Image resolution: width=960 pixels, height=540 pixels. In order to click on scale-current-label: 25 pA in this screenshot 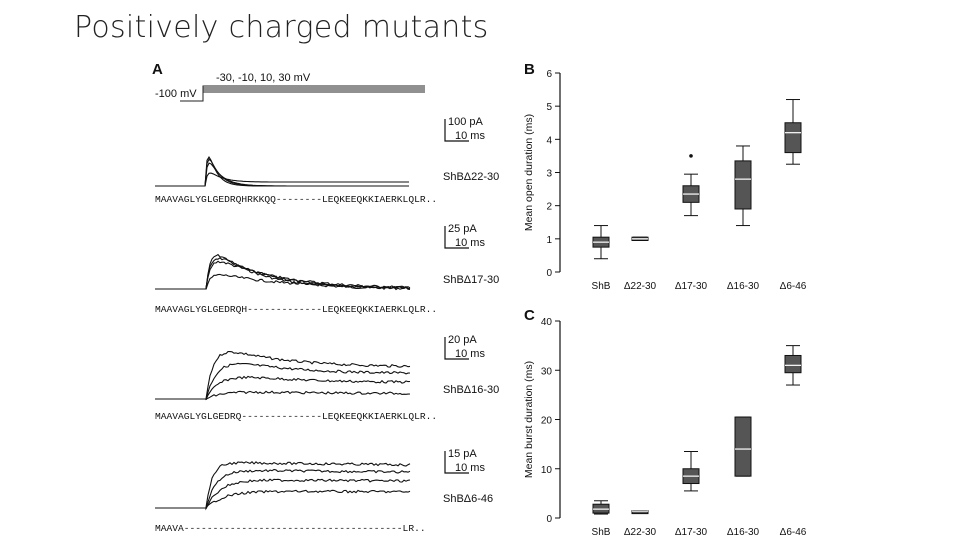, I will do `click(462, 229)`.